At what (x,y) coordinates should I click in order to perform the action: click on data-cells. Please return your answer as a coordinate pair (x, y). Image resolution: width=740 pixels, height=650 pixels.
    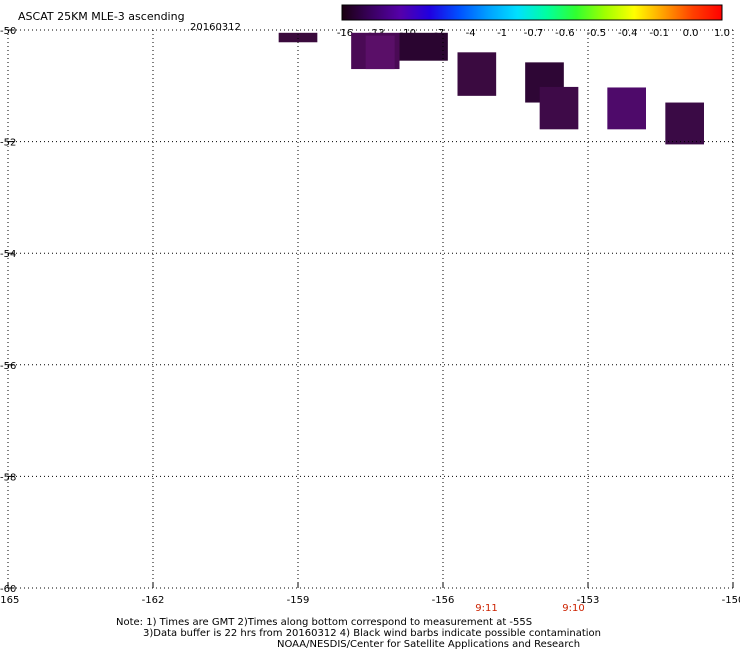
    Looking at the image, I should click on (491, 88).